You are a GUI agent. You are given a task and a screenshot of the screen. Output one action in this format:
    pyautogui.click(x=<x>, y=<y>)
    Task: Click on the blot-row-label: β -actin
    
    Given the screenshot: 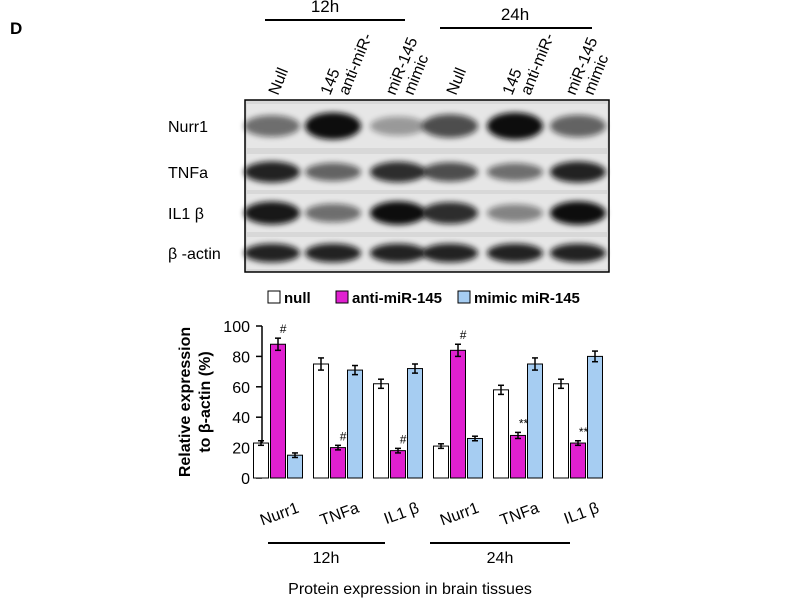 What is the action you would take?
    pyautogui.click(x=194, y=254)
    